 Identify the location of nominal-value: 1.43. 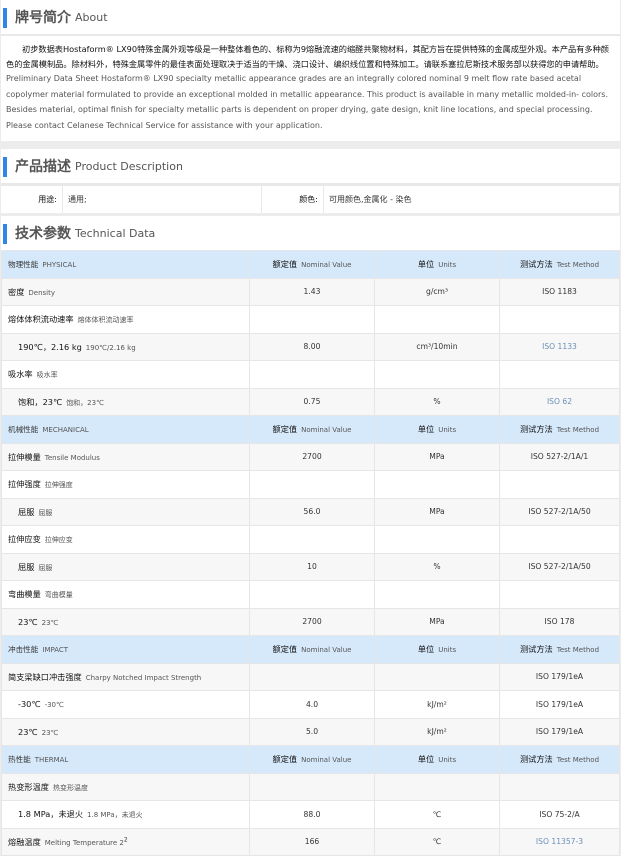
(312, 291).